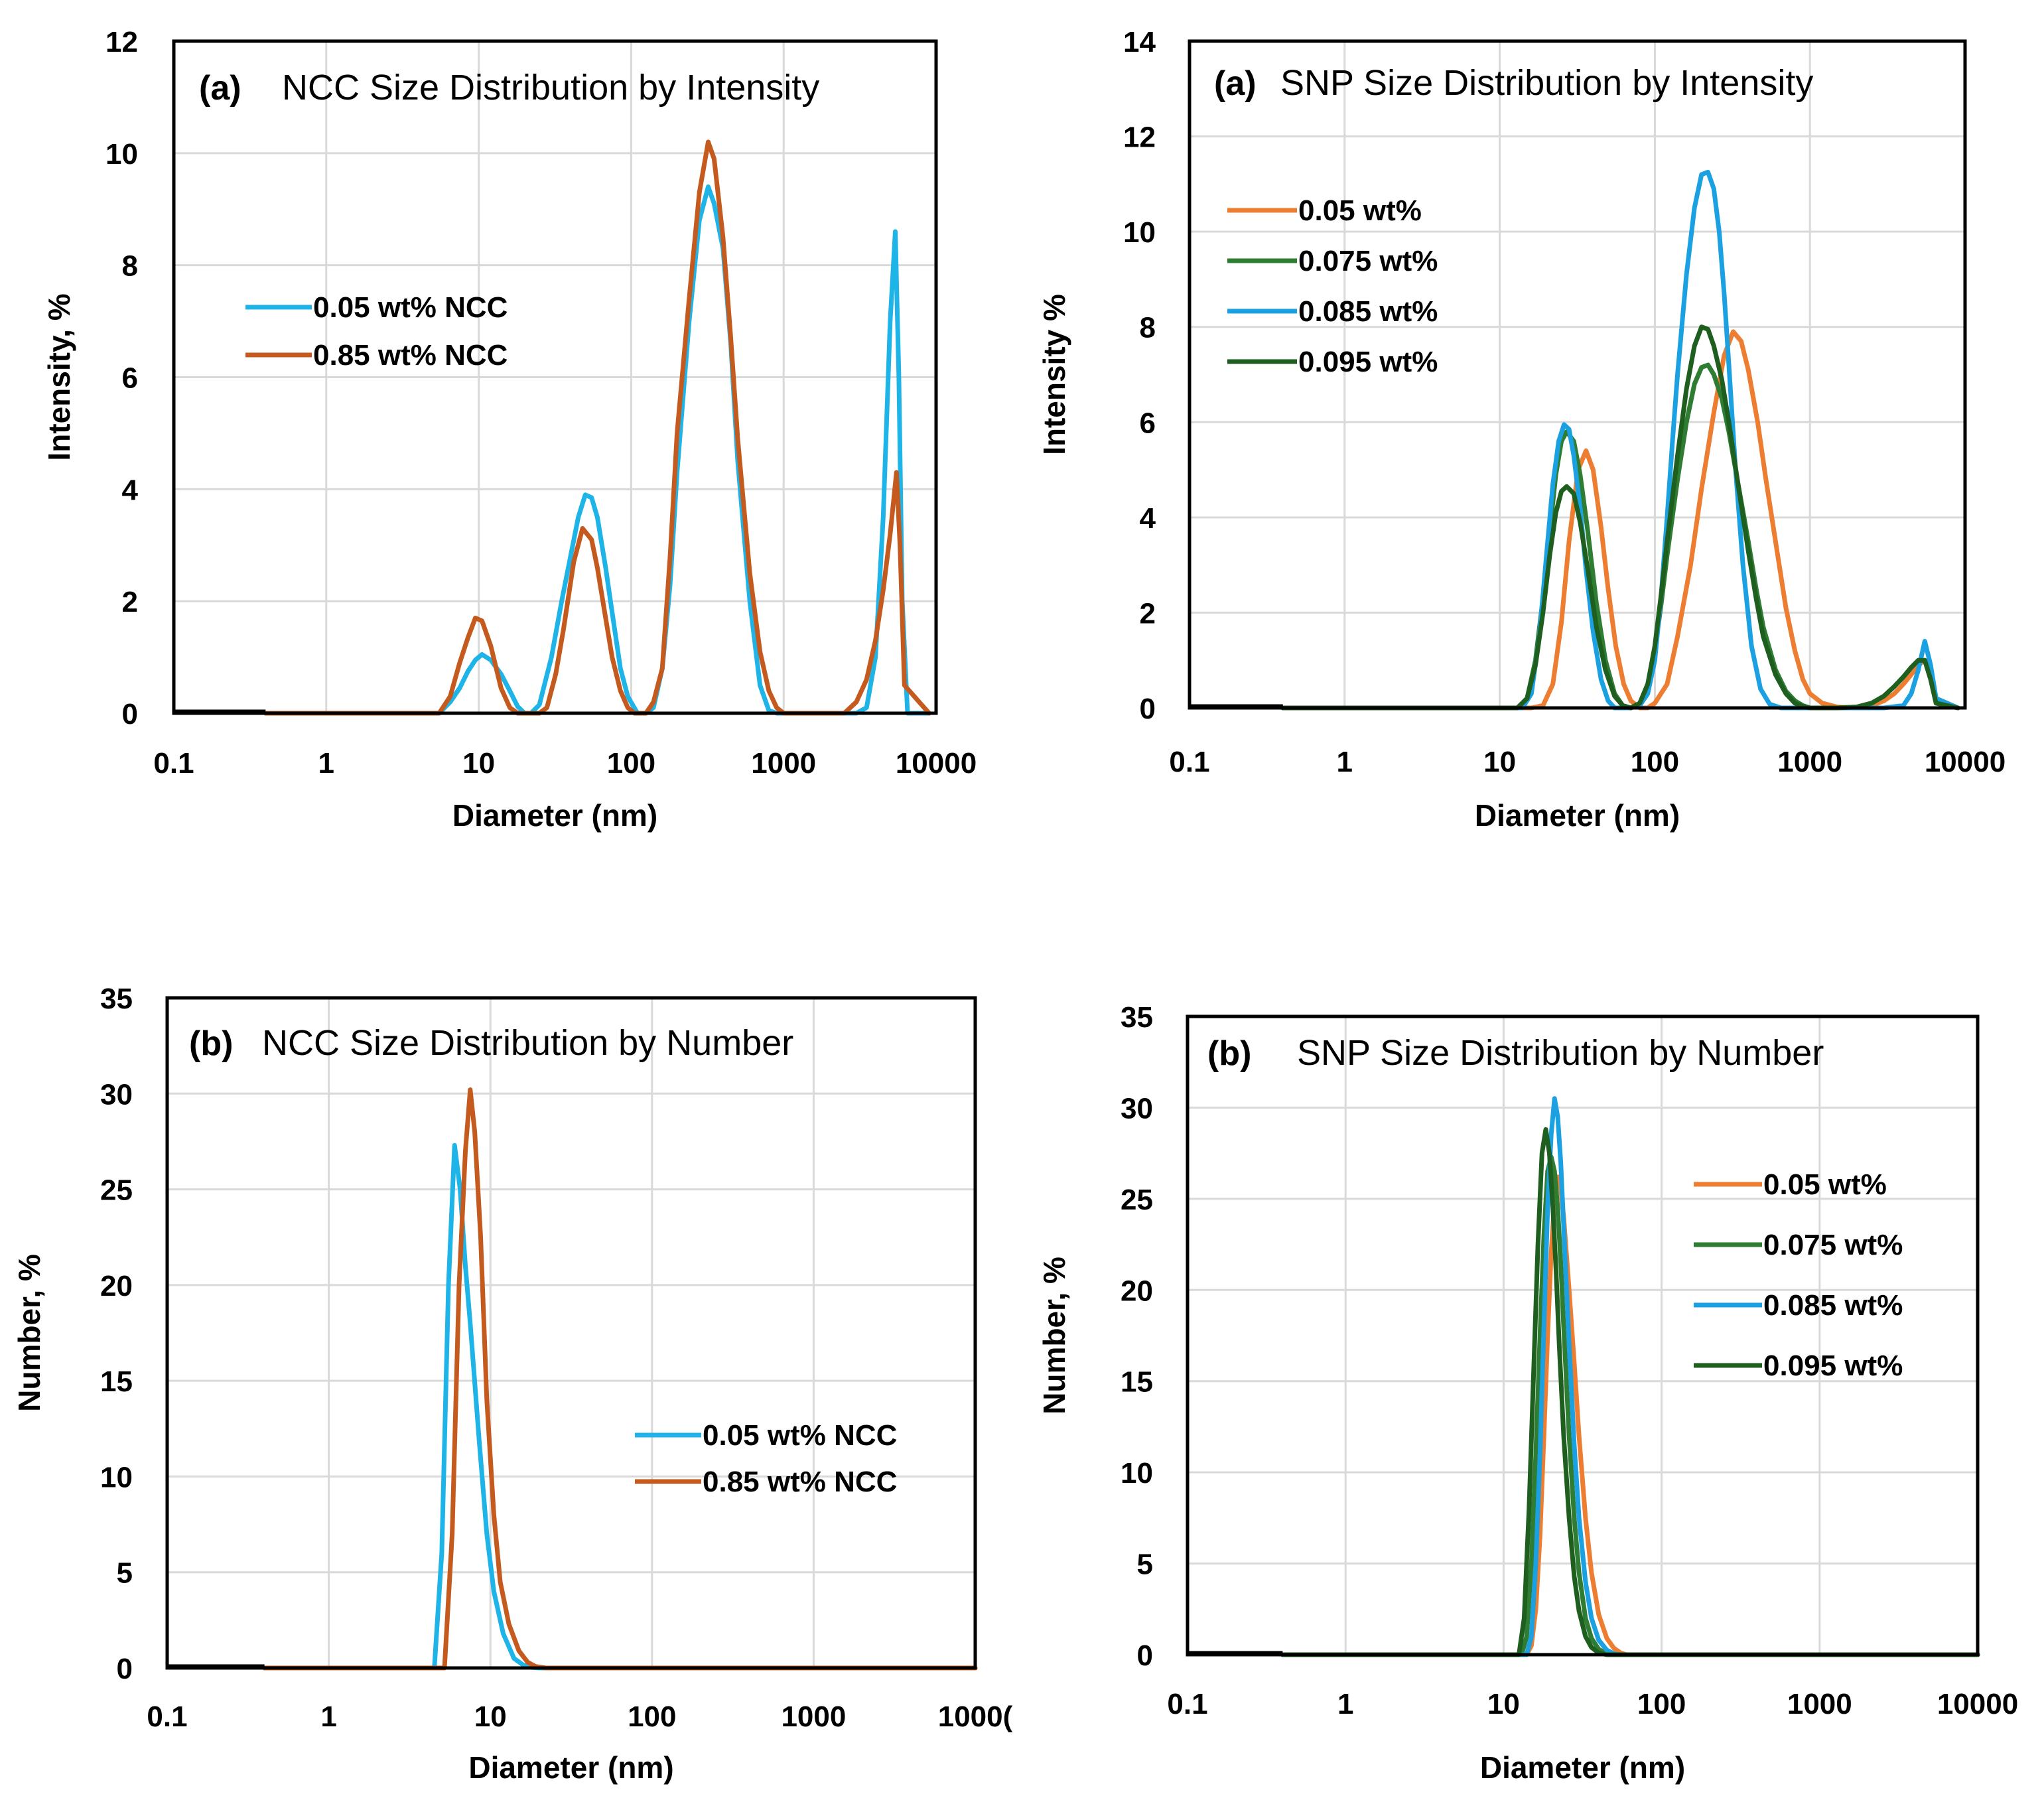  What do you see at coordinates (1054, 374) in the screenshot?
I see `y-axis-title: Intensity %` at bounding box center [1054, 374].